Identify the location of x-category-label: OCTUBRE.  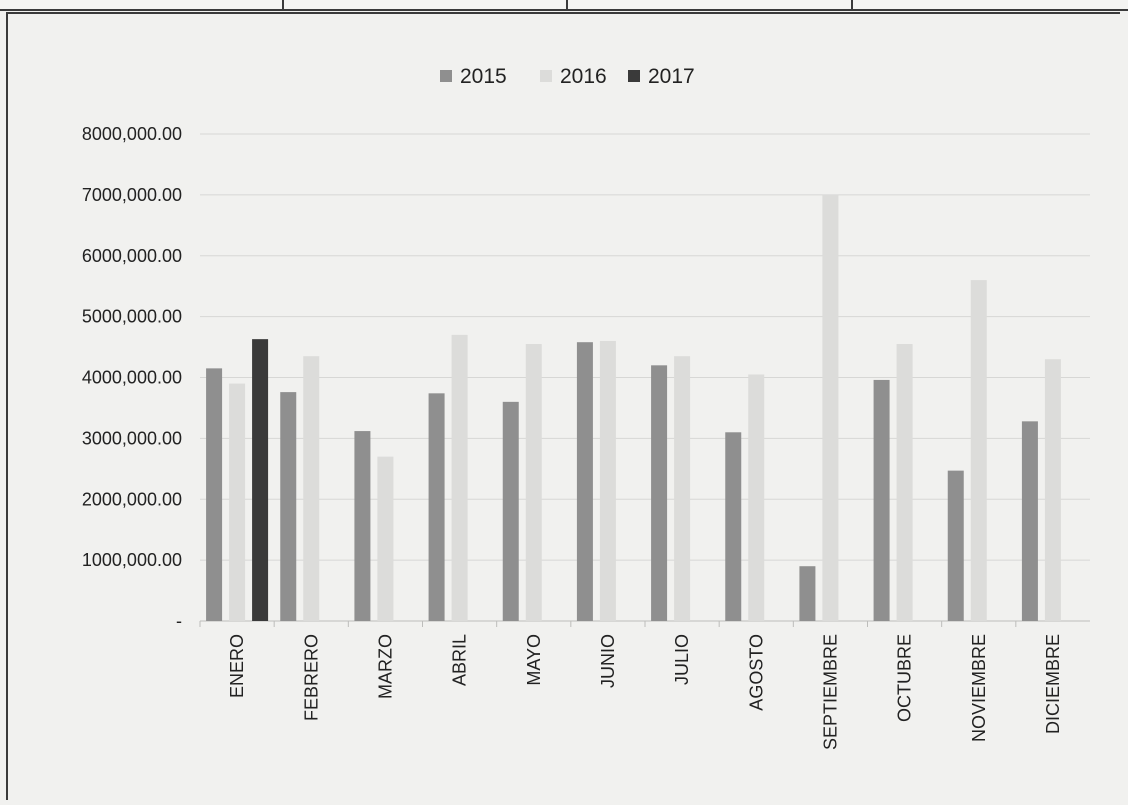
(905, 678).